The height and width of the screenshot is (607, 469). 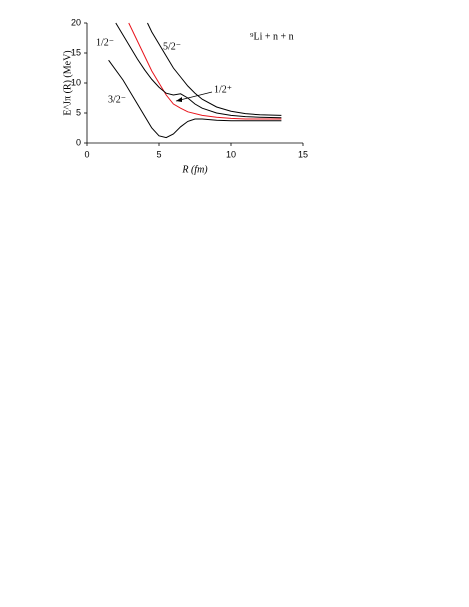 What do you see at coordinates (194, 169) in the screenshot?
I see `x-axis-label: R (fm)` at bounding box center [194, 169].